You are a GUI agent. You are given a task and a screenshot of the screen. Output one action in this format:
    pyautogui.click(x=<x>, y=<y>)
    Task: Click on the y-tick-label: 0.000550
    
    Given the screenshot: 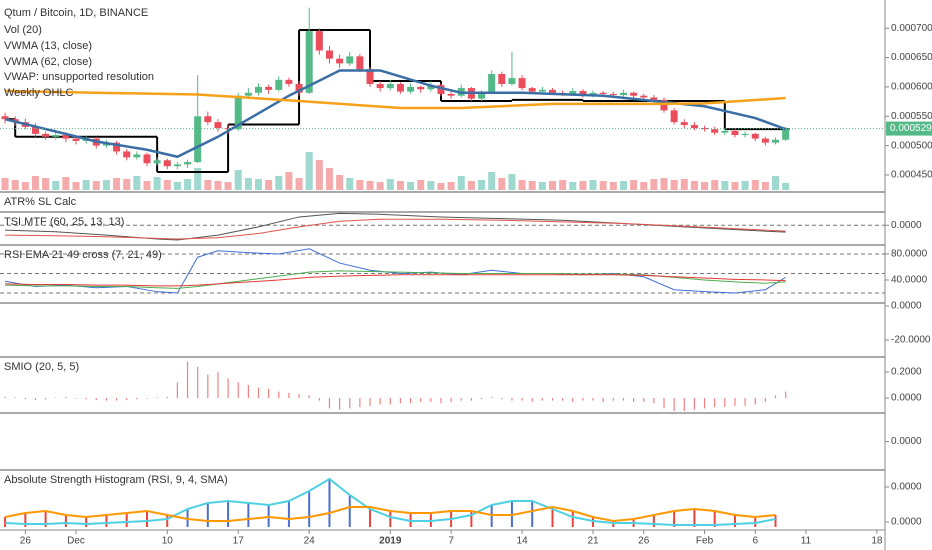 What is the action you would take?
    pyautogui.click(x=911, y=116)
    